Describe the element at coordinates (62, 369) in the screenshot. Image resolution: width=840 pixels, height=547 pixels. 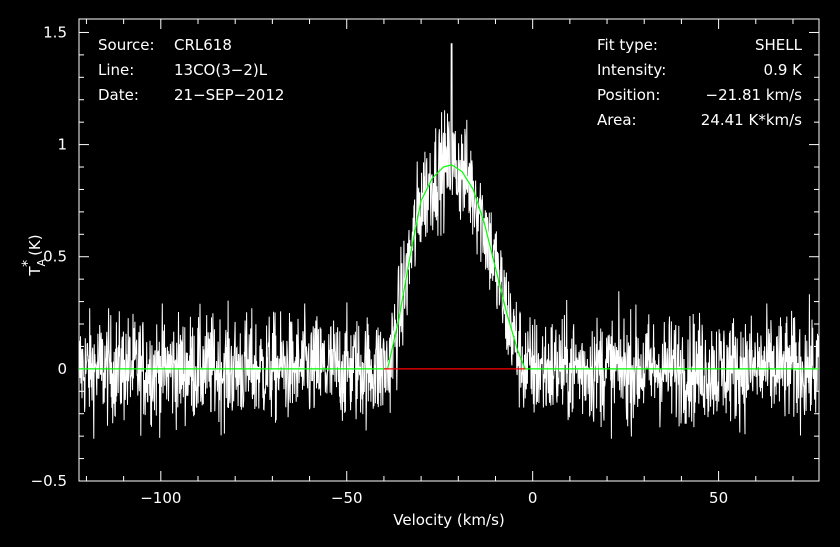
I see `y-tick-label: 0` at that location.